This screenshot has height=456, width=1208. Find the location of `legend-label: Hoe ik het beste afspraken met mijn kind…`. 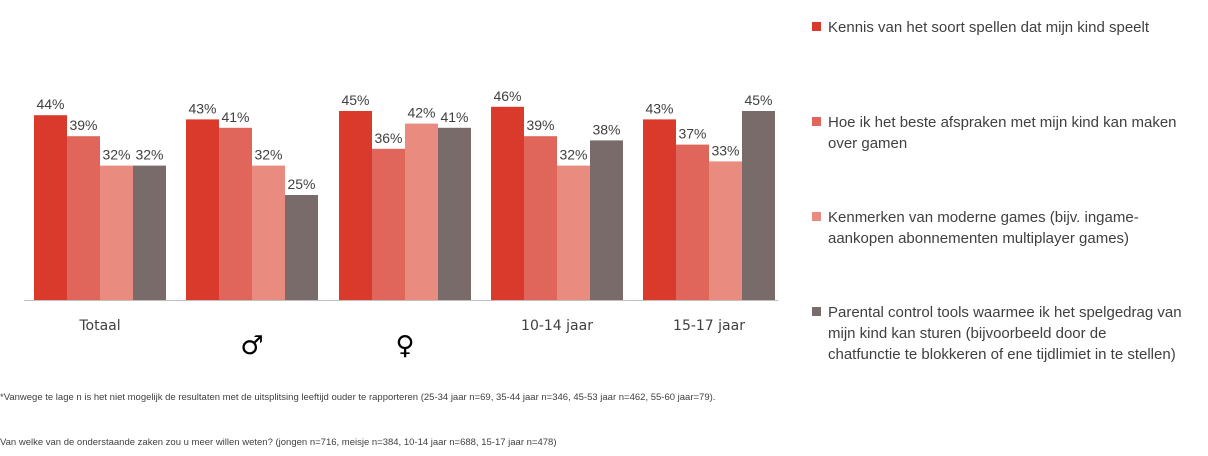

legend-label: Hoe ik het beste afspraken met mijn kind… is located at coordinates (1002, 133).